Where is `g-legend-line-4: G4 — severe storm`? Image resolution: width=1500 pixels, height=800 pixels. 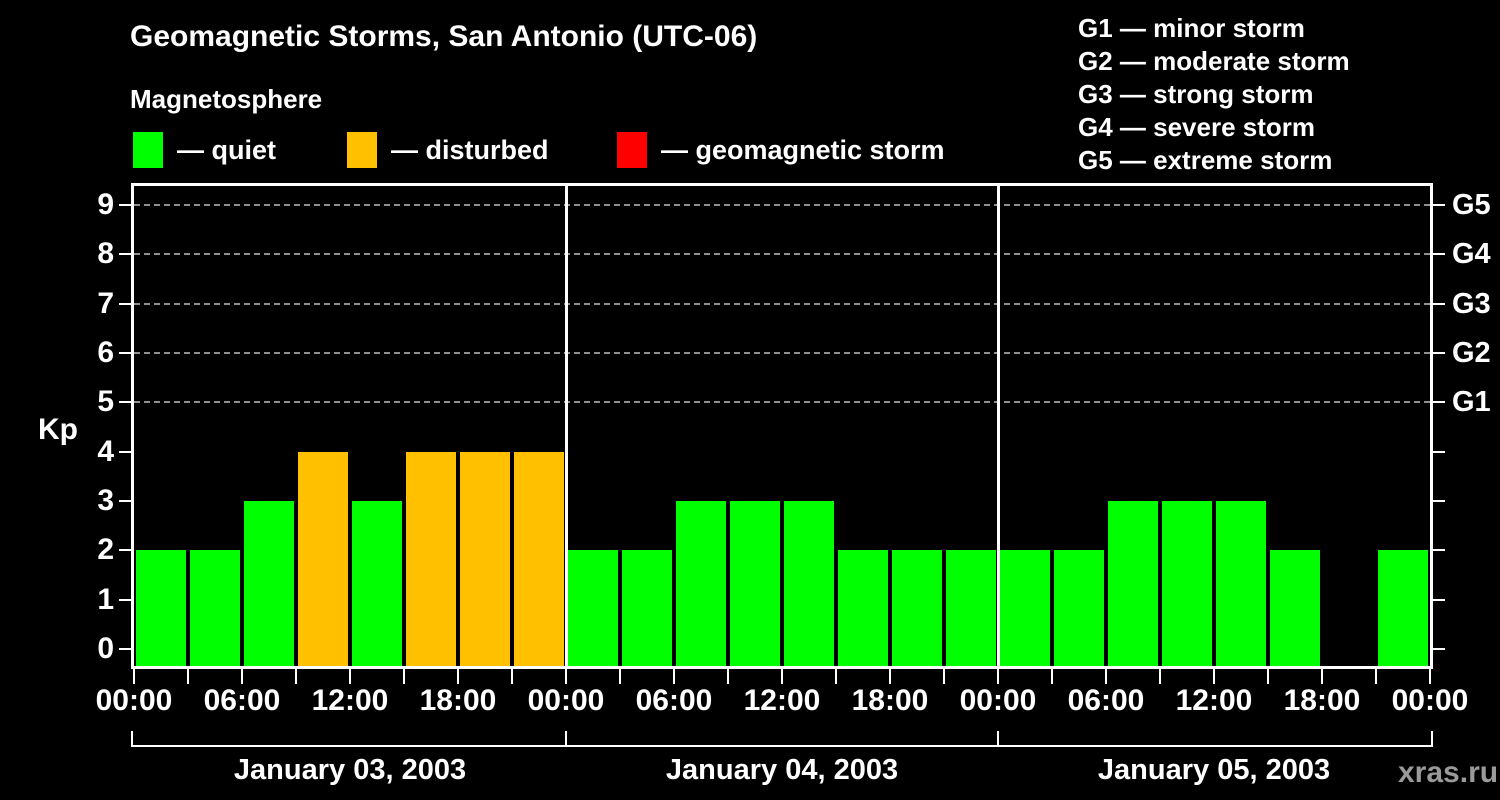 g-legend-line-4: G4 — severe storm is located at coordinates (1197, 127).